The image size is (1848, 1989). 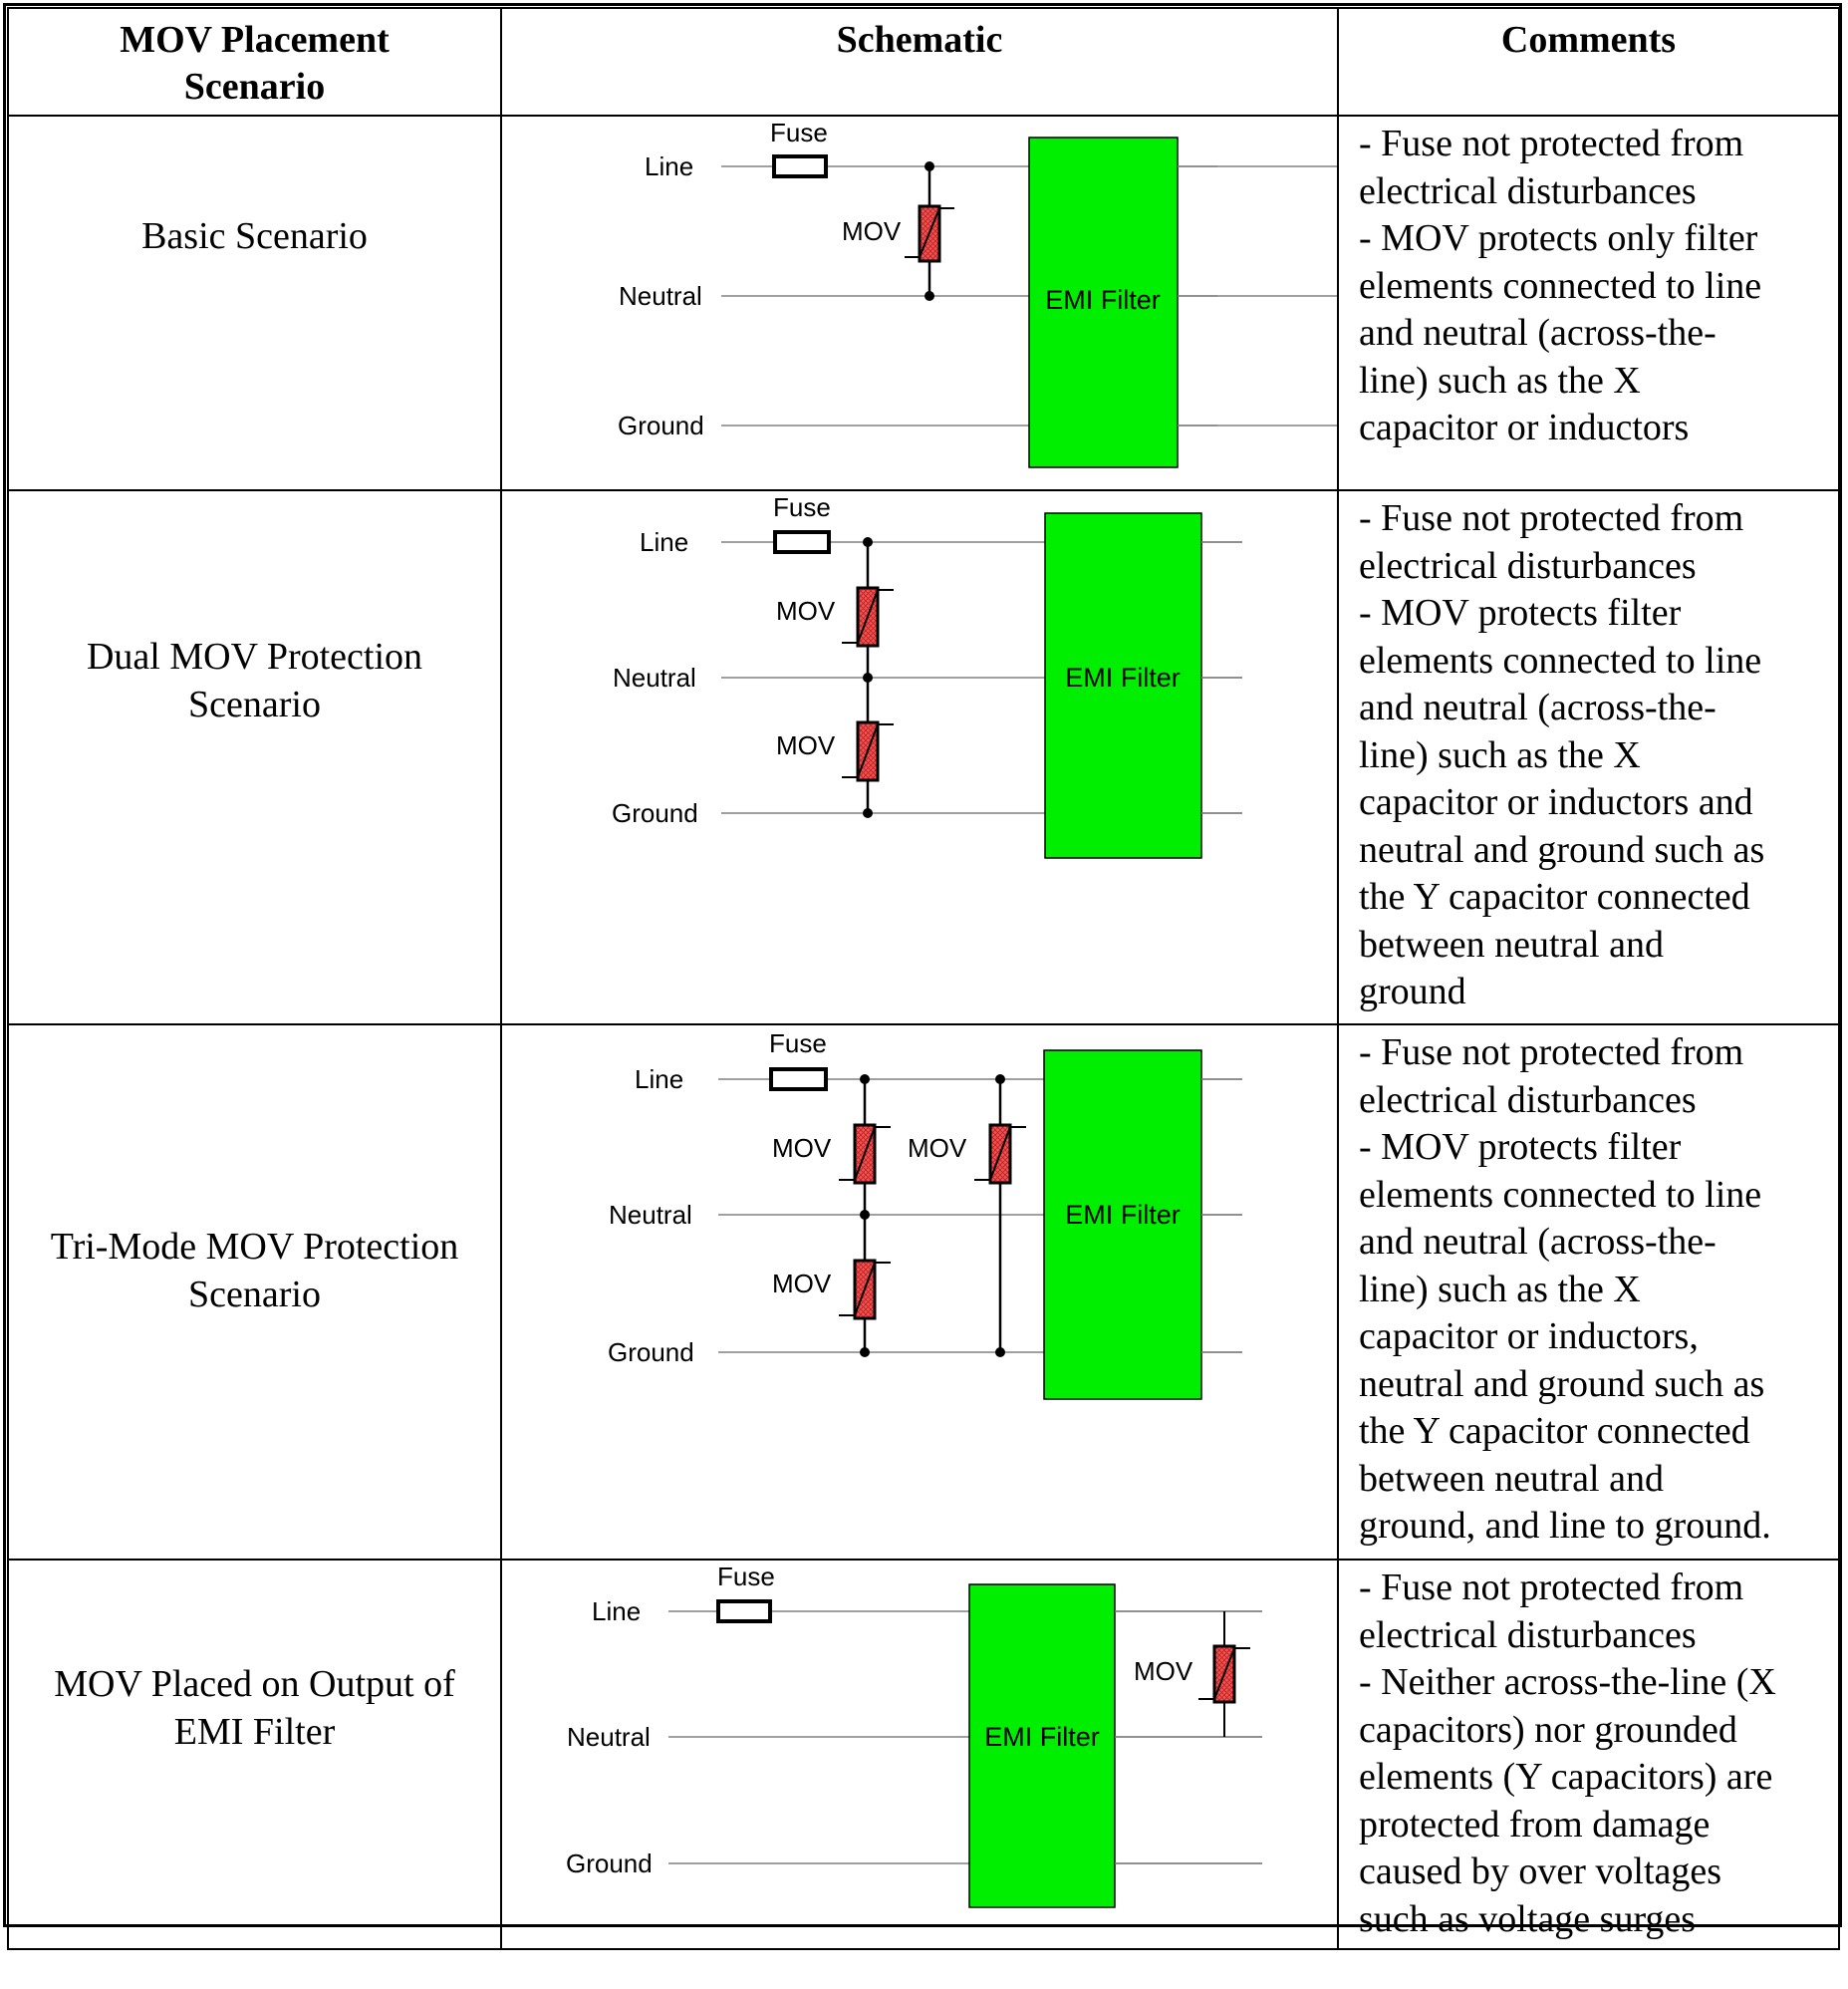 What do you see at coordinates (925, 1214) in the screenshot?
I see `schematic-tri-mode: Line Neutral Ground Fuse MOV MOV` at bounding box center [925, 1214].